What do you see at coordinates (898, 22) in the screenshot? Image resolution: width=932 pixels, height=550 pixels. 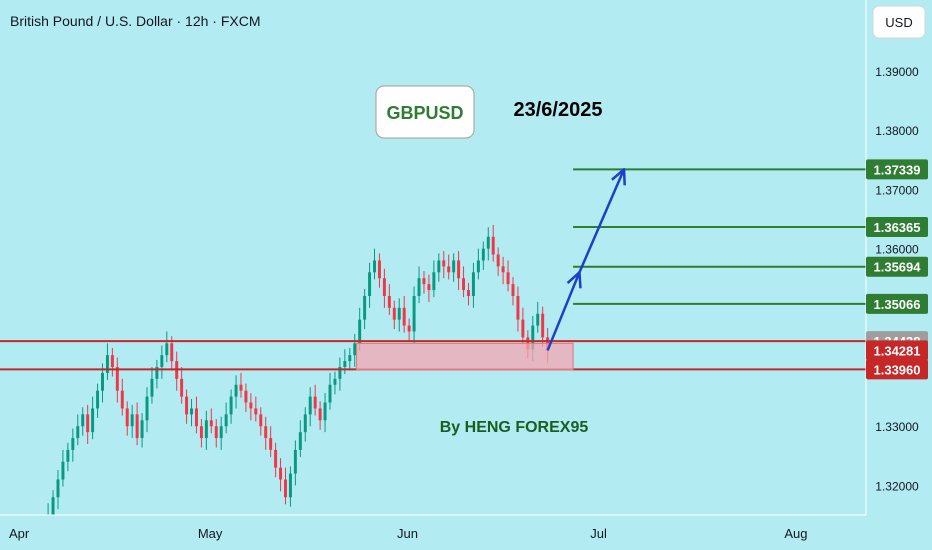 I see `currency-button: USD` at bounding box center [898, 22].